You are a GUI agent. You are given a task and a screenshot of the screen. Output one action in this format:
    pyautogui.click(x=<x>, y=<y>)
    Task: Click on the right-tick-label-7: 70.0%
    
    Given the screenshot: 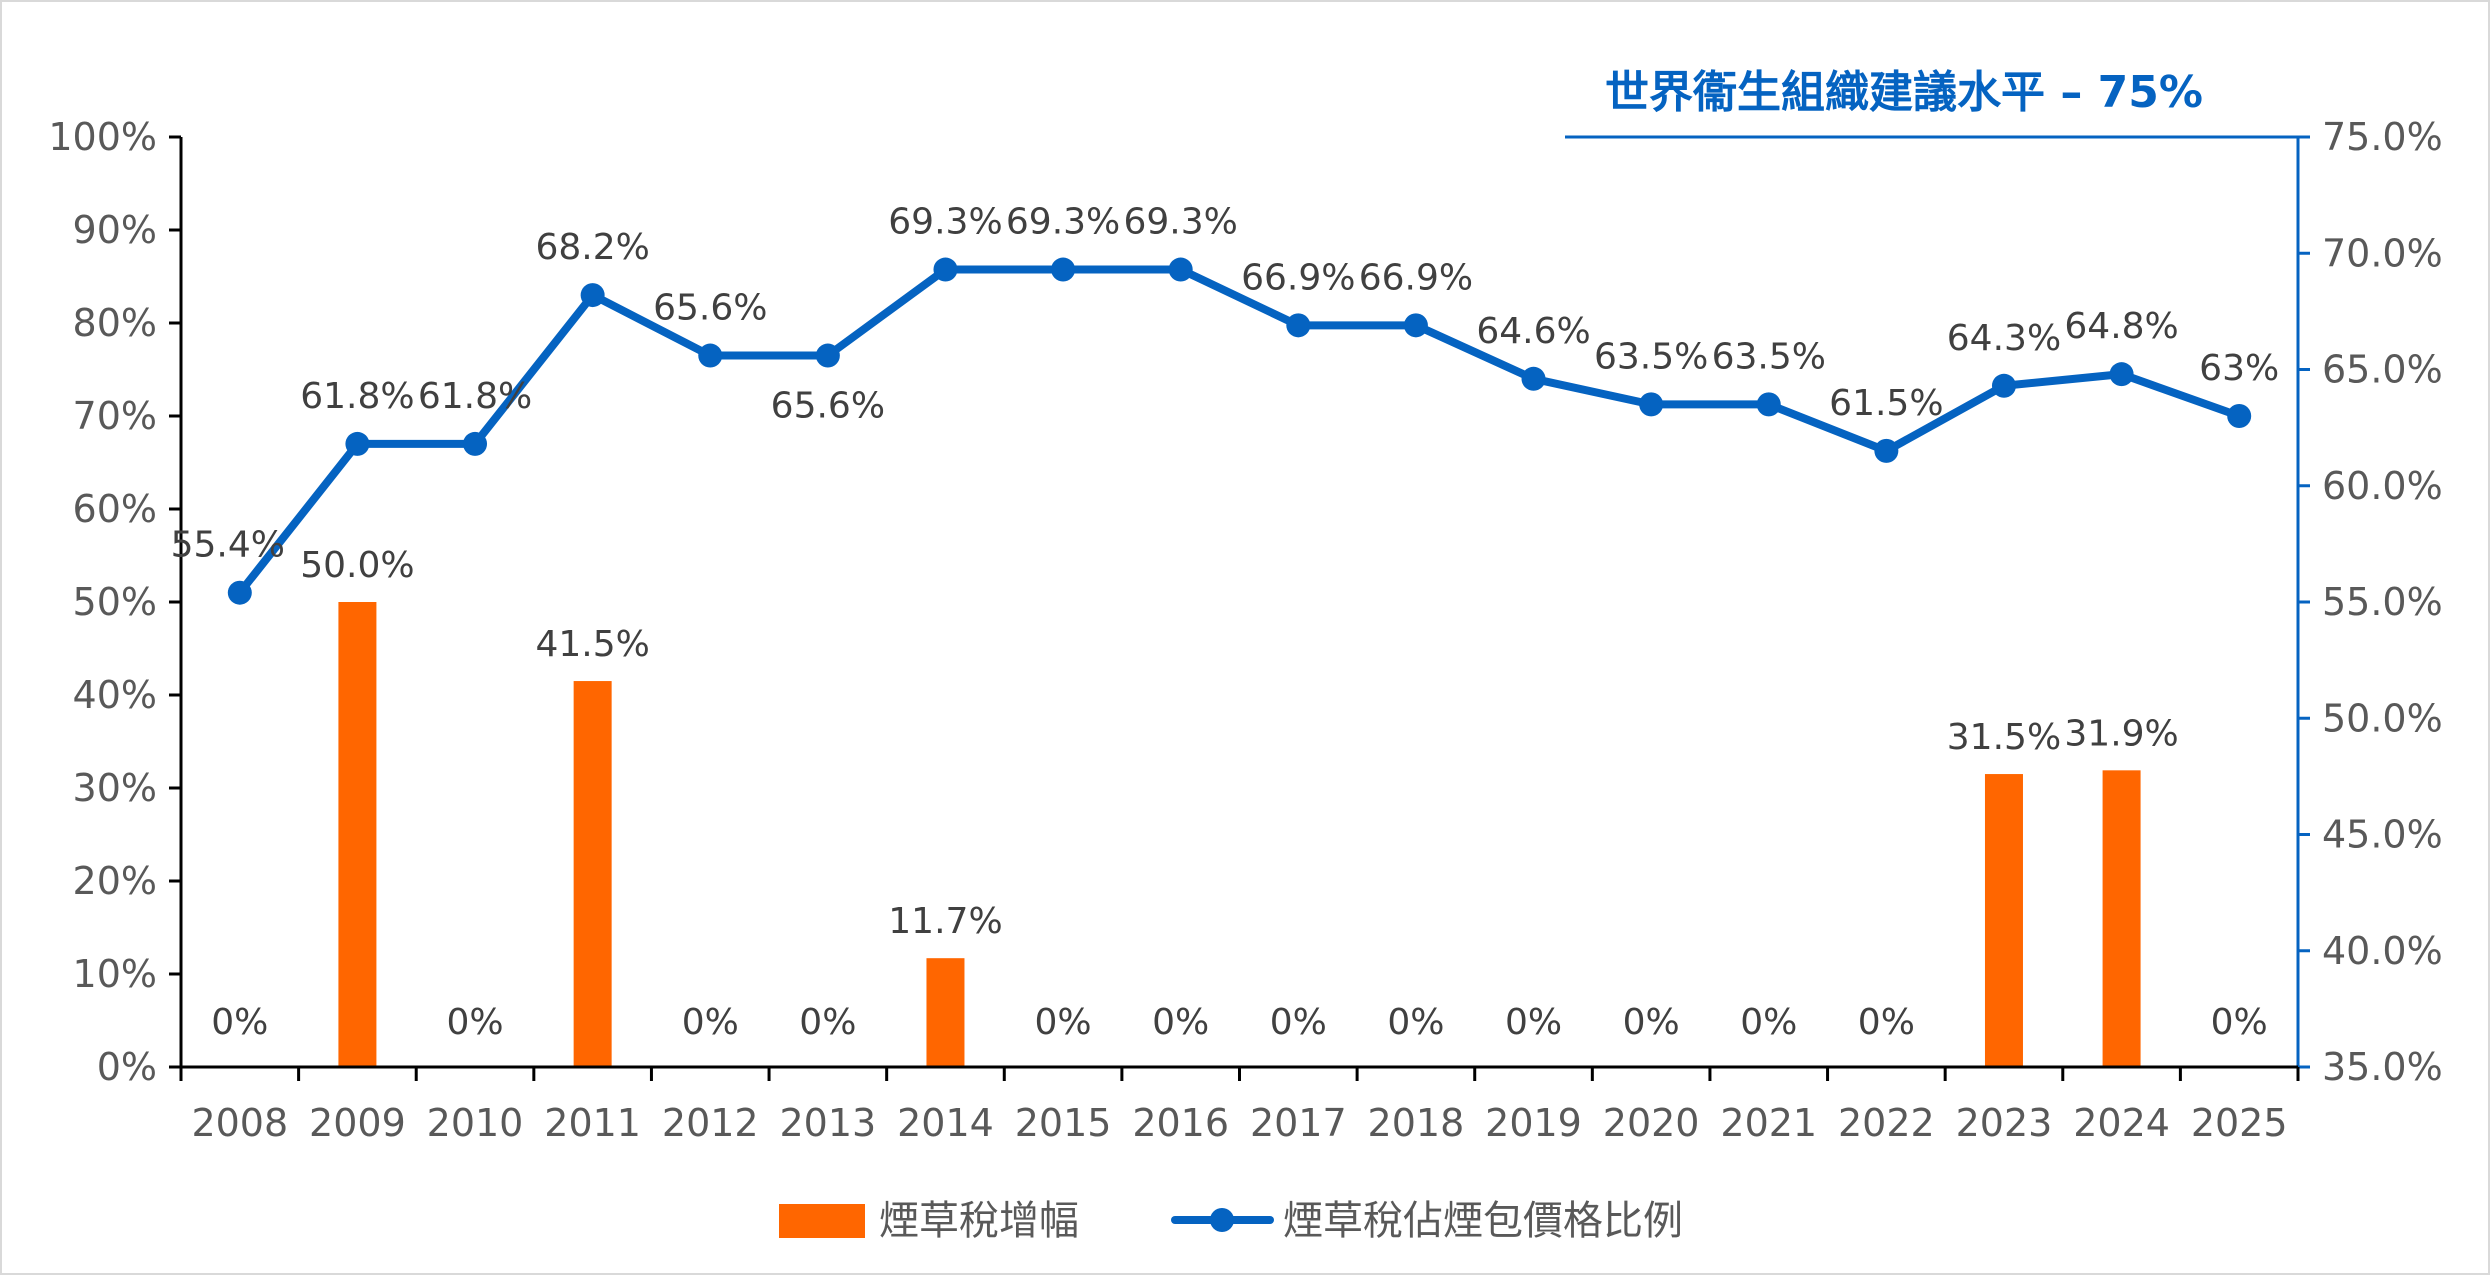 What is the action you would take?
    pyautogui.click(x=2382, y=253)
    